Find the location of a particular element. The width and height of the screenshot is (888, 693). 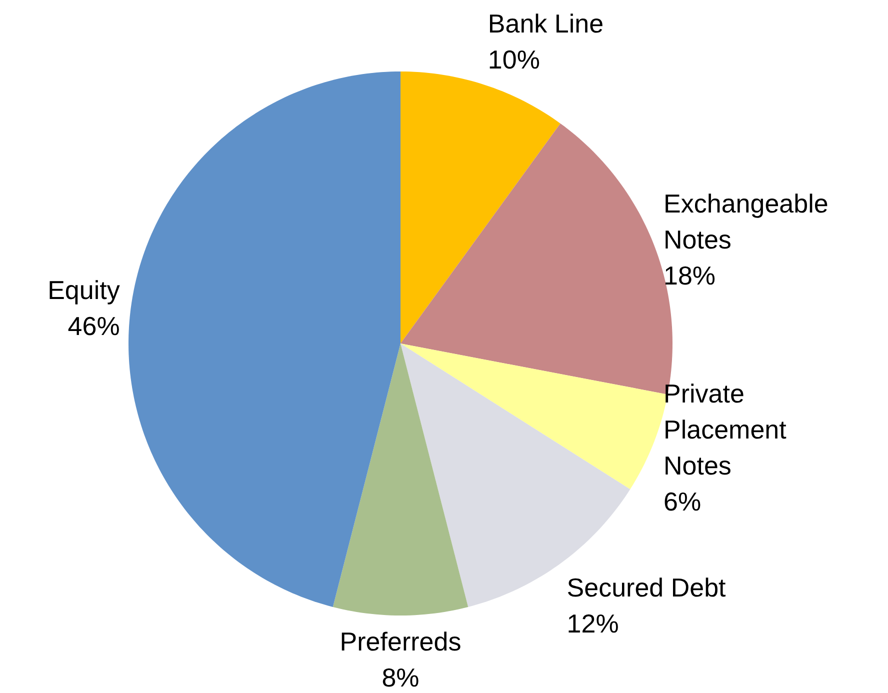

slice-label: Equity is located at coordinates (84, 290).